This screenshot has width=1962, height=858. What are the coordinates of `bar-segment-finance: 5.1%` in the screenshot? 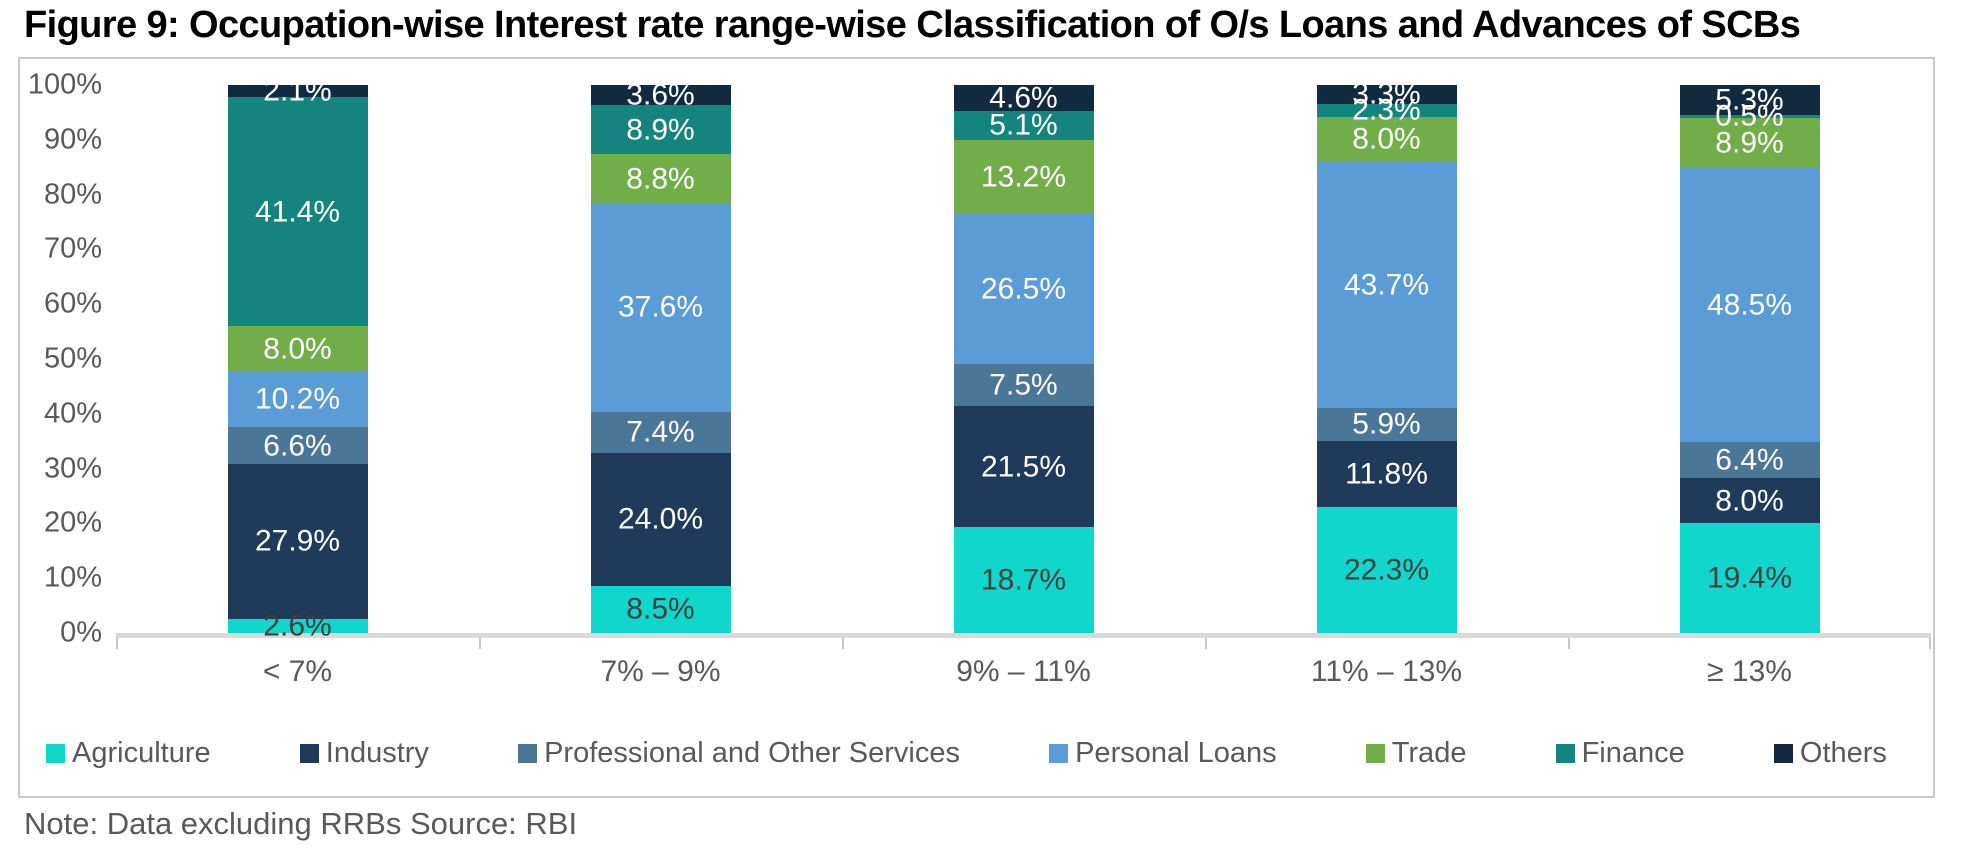 It's located at (1023, 125).